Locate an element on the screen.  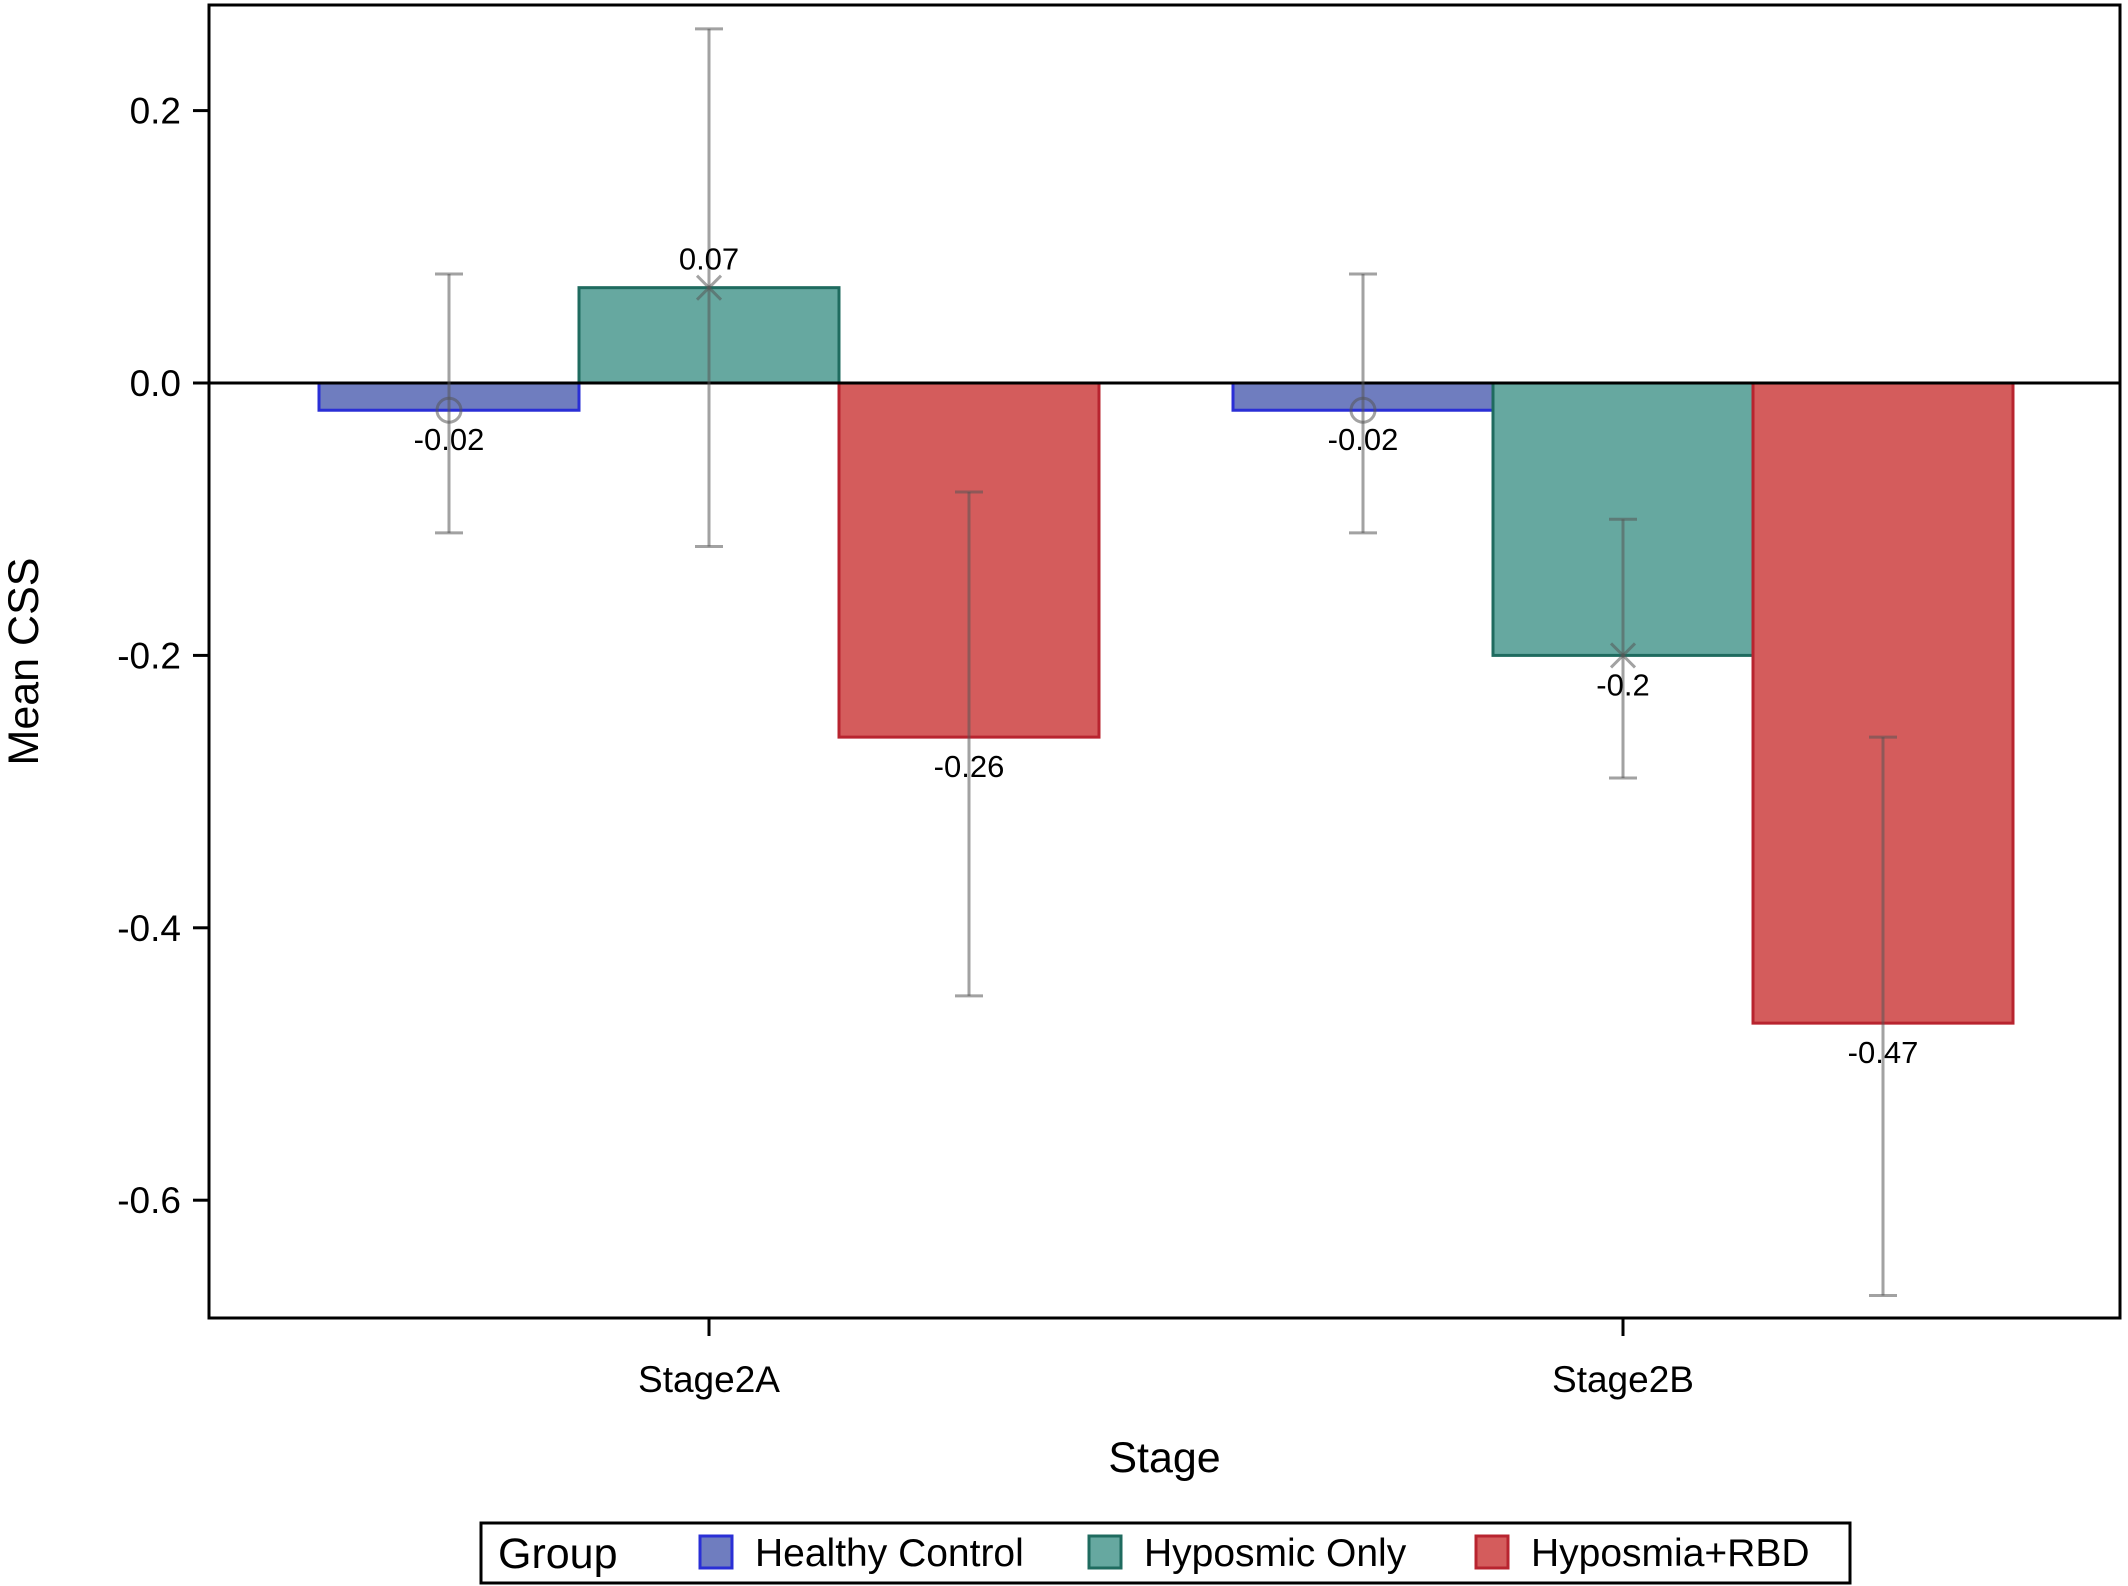
legend-item-2: Hyposmia+RBD is located at coordinates (1642, 1553).